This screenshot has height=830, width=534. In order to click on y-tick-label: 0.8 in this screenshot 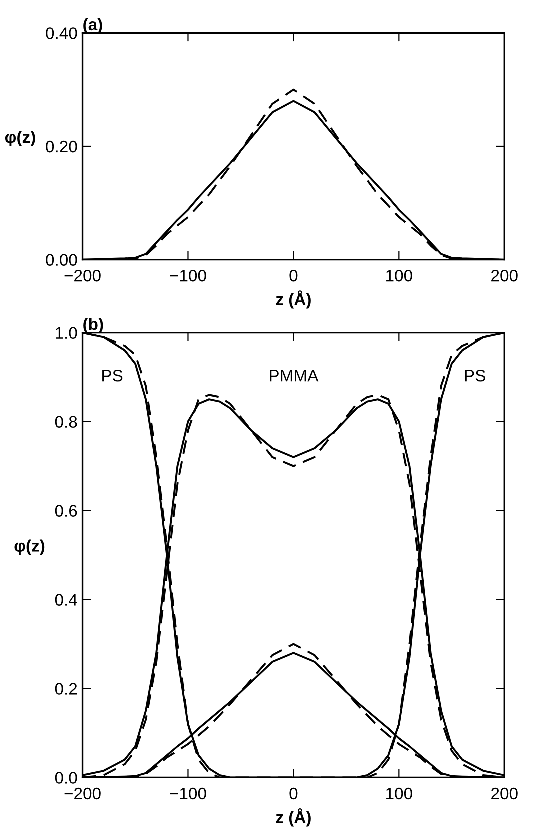, I will do `click(66, 422)`.